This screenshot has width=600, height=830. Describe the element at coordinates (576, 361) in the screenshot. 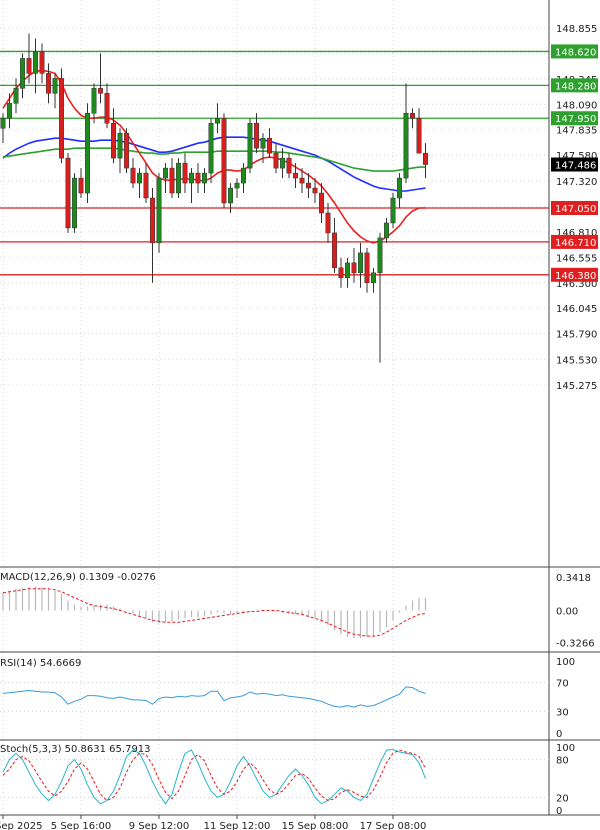

I see `price-tick-label: 145.530` at that location.